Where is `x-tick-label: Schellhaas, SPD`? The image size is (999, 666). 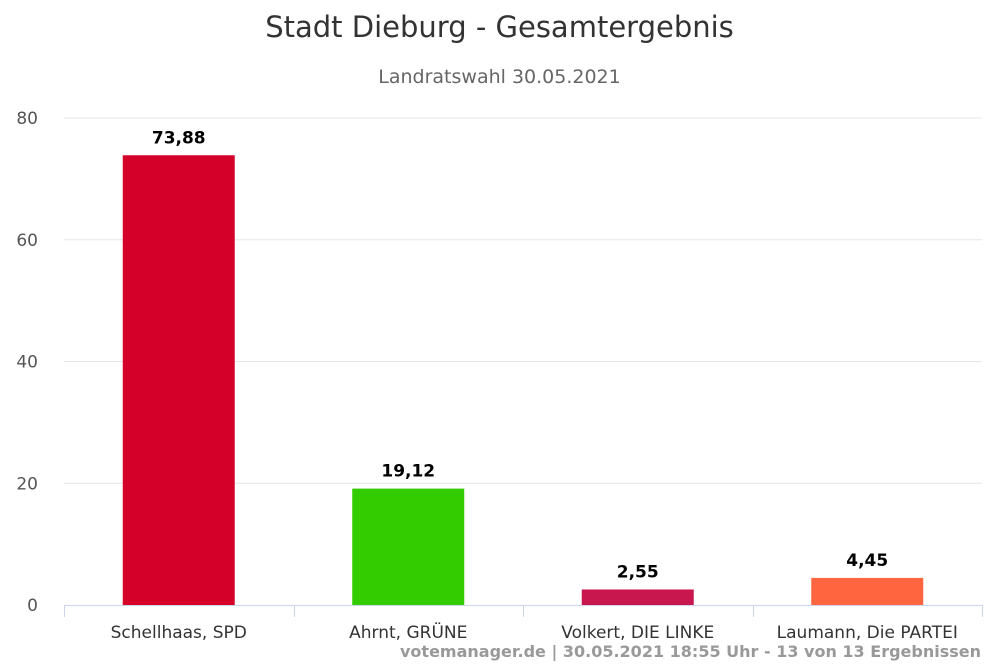
x-tick-label: Schellhaas, SPD is located at coordinates (179, 633).